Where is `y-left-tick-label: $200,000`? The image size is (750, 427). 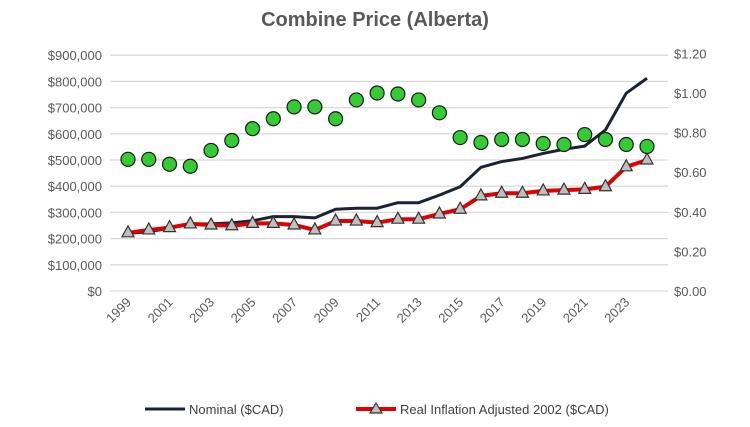
y-left-tick-label: $200,000 is located at coordinates (75, 239).